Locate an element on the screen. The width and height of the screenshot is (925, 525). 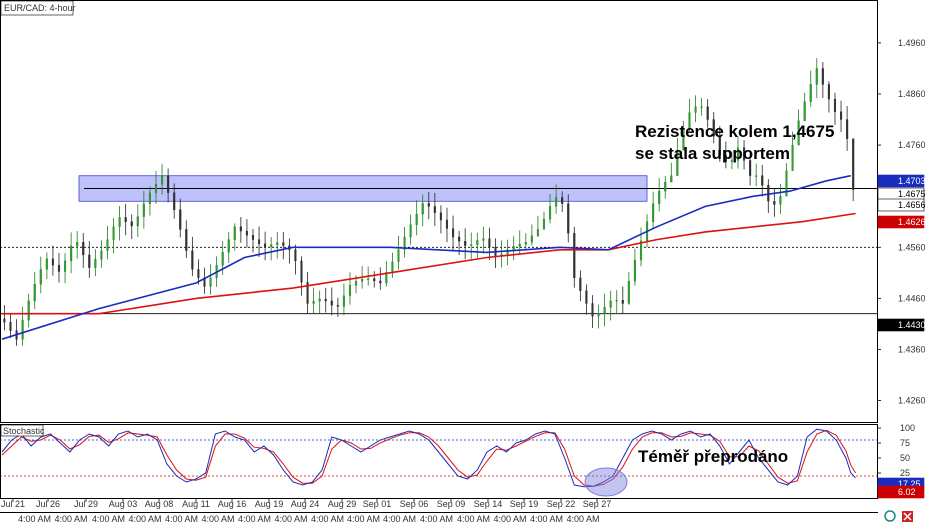
date-tick-label: Jul 26 is located at coordinates (48, 504).